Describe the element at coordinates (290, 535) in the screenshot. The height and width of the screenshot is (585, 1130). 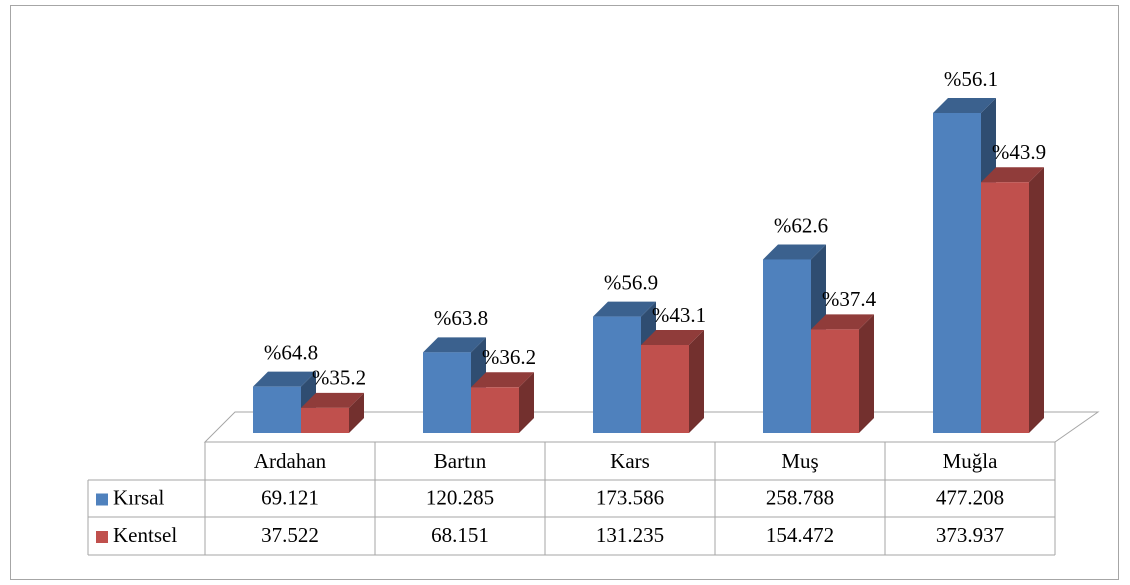
I see `table-value: 37.522` at that location.